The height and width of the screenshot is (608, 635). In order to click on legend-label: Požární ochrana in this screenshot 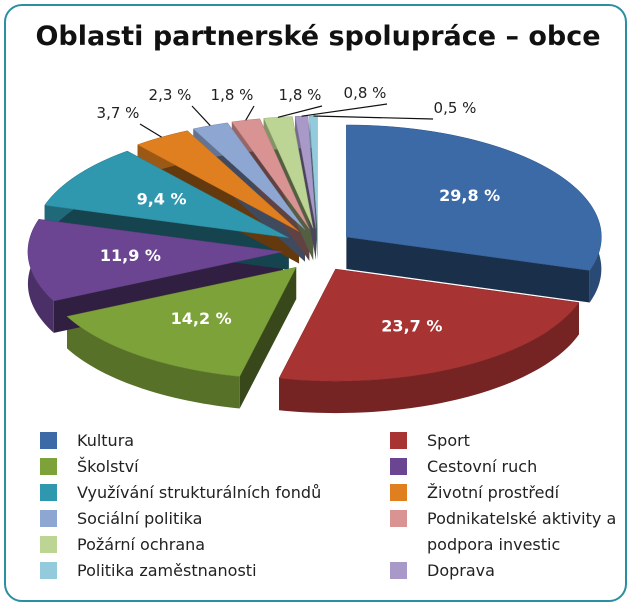, I will do `click(141, 544)`.